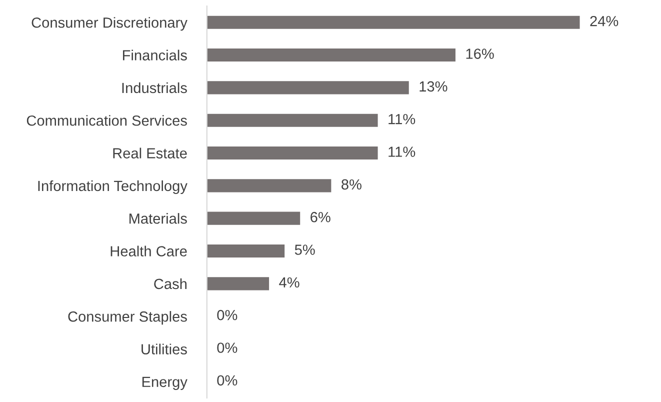 This screenshot has height=402, width=661. I want to click on y-tick-label: Financials, so click(154, 55).